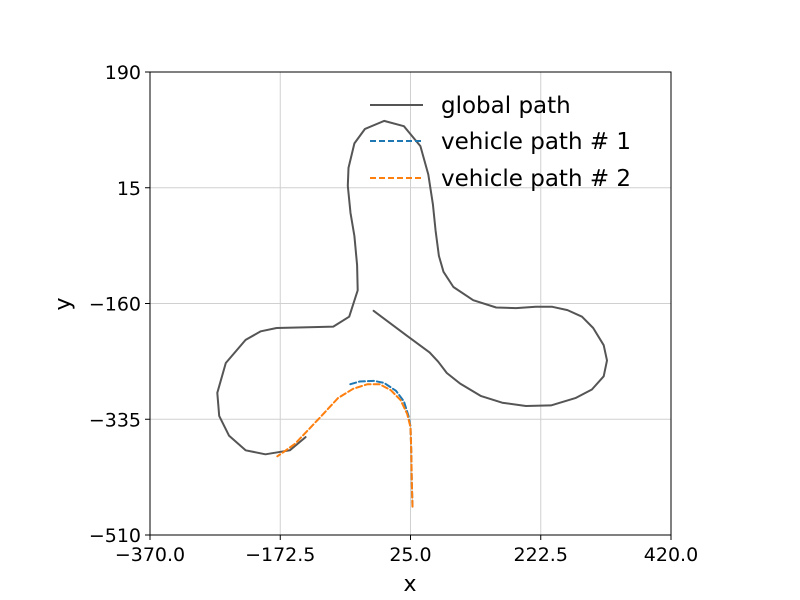 The height and width of the screenshot is (600, 800). I want to click on y-tick-label: −335, so click(115, 420).